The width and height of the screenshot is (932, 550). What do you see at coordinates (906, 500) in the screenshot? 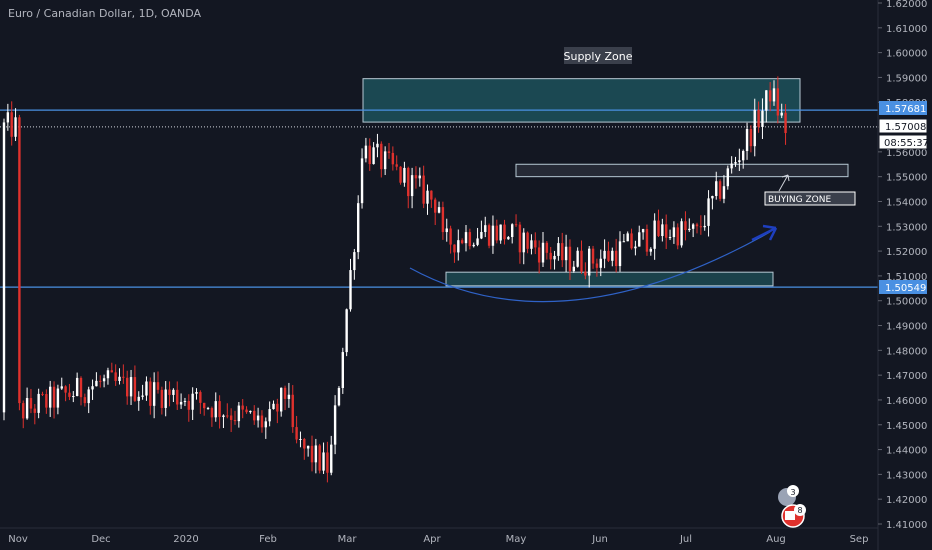
I see `price-tick-label: 1.42000` at bounding box center [906, 500].